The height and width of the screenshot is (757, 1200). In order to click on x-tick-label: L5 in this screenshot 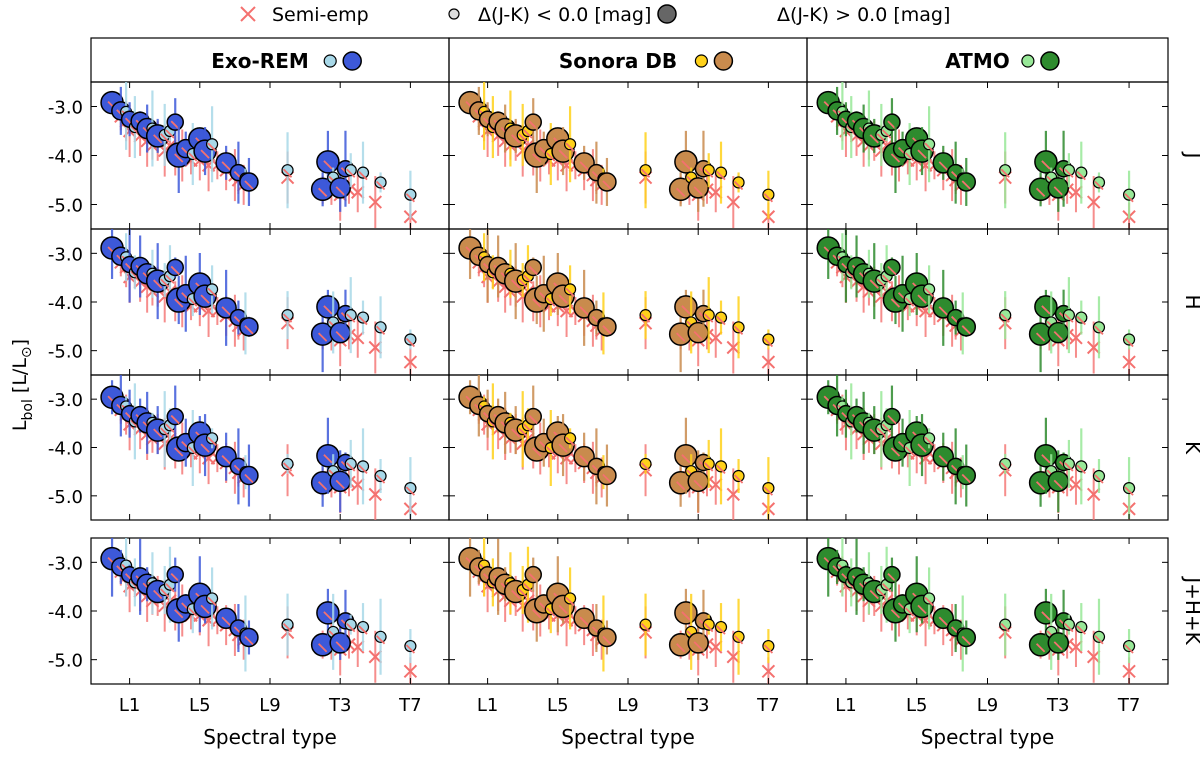, I will do `click(199, 705)`.